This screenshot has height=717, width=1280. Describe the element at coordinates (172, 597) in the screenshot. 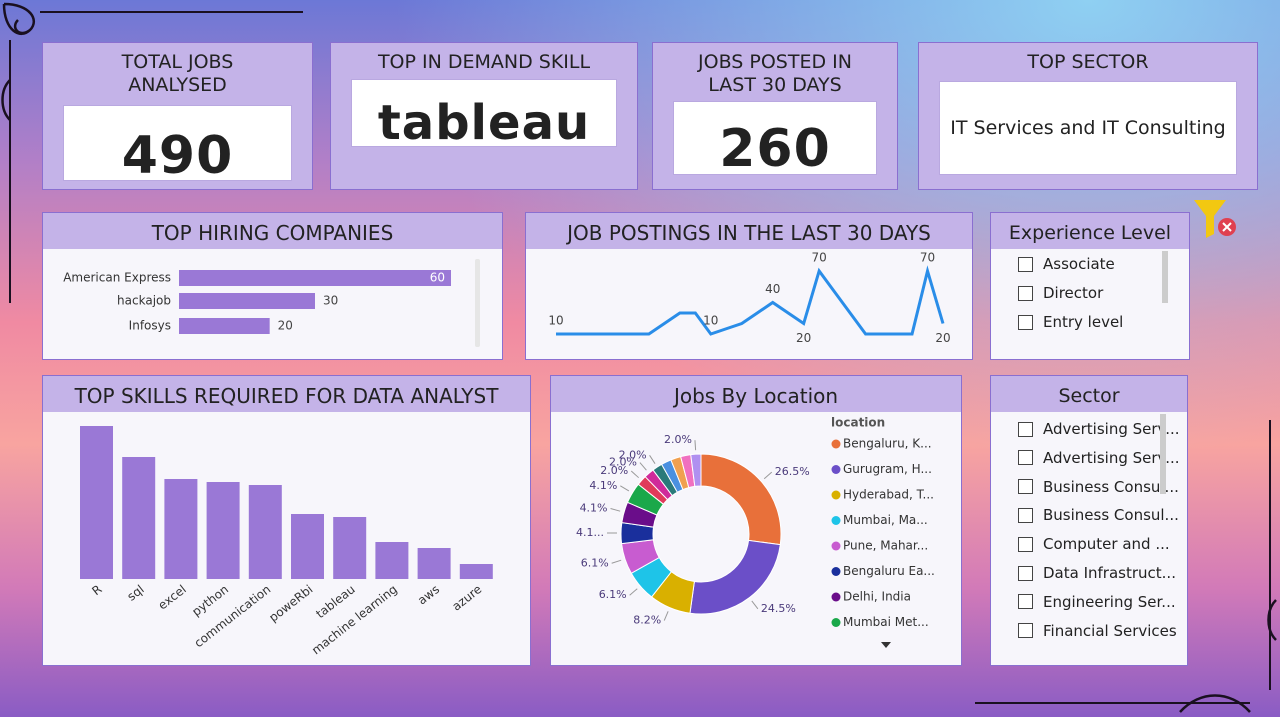

I see `category-label: excel` at that location.